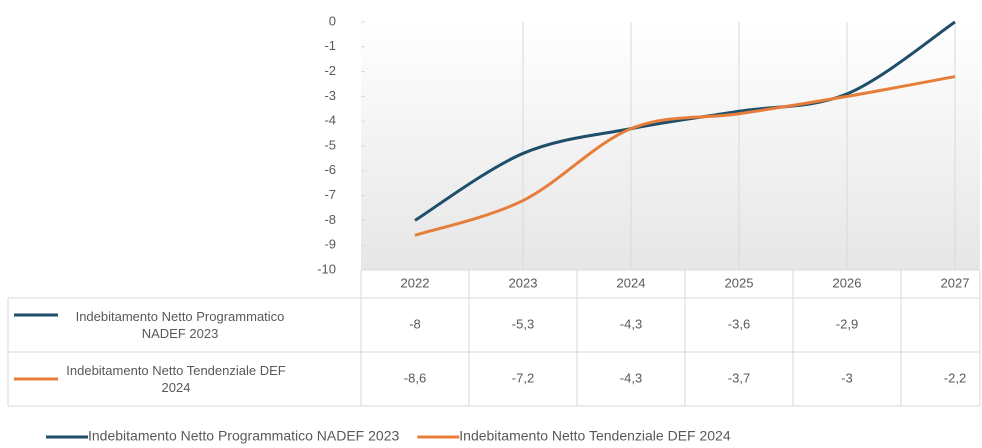 This screenshot has width=982, height=448. I want to click on y-tick-label: -9, so click(330, 244).